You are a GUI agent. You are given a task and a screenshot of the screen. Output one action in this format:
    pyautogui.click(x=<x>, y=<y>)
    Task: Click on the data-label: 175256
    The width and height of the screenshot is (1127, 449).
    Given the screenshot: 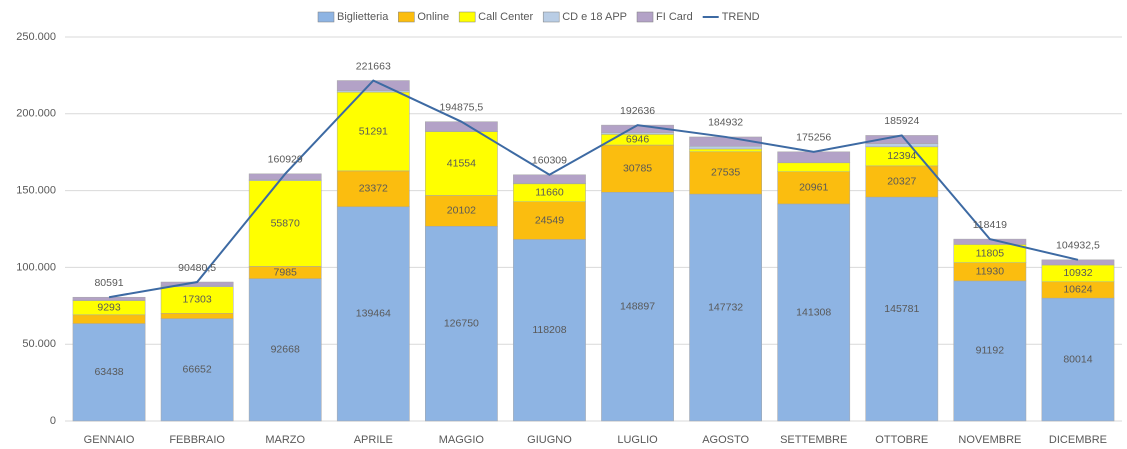 What is the action you would take?
    pyautogui.click(x=813, y=138)
    